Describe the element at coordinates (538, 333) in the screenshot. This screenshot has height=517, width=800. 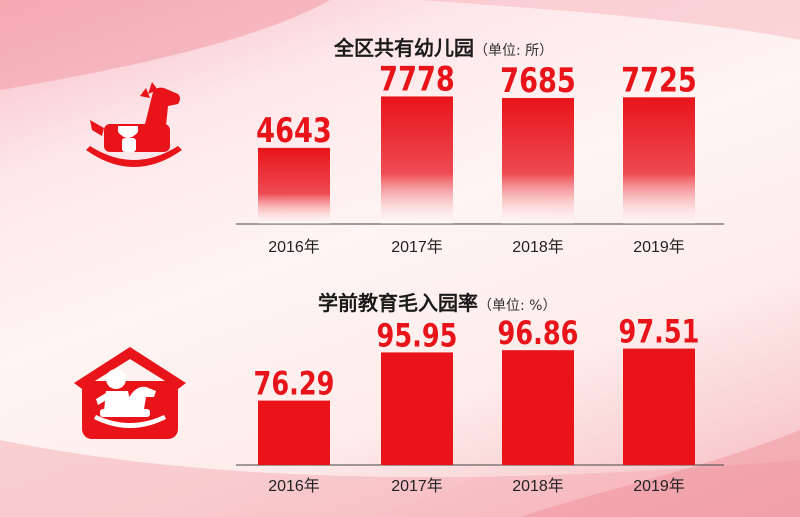
I see `data-label: 96.86` at that location.